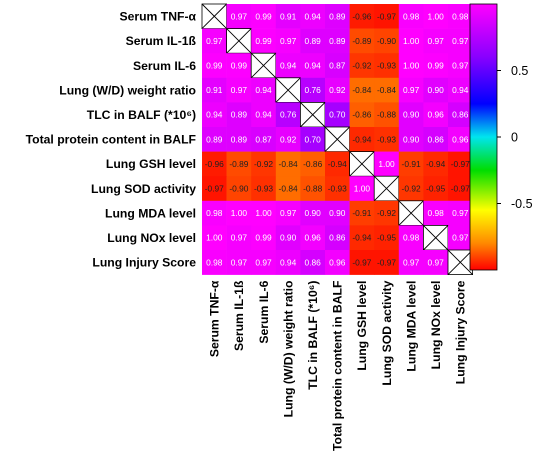 The image size is (550, 473). I want to click on cell-value-label: -0.91, so click(411, 164).